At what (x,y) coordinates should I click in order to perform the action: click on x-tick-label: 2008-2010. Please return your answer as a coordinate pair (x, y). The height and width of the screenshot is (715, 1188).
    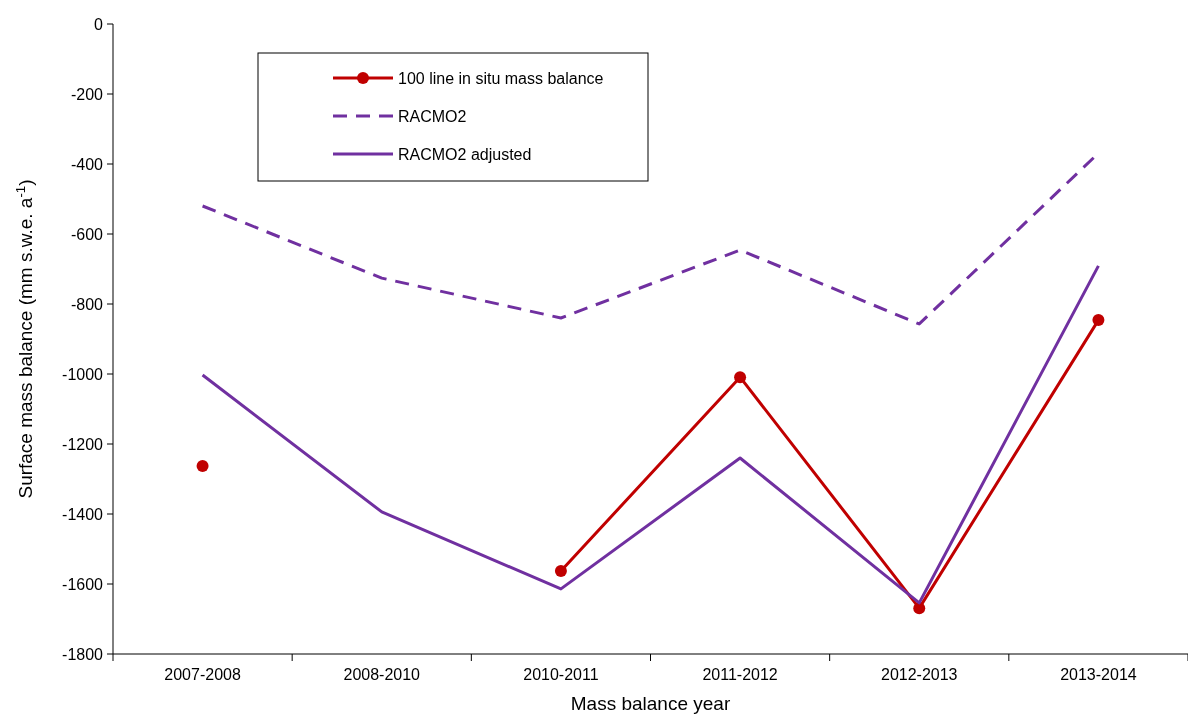
    Looking at the image, I should click on (382, 674).